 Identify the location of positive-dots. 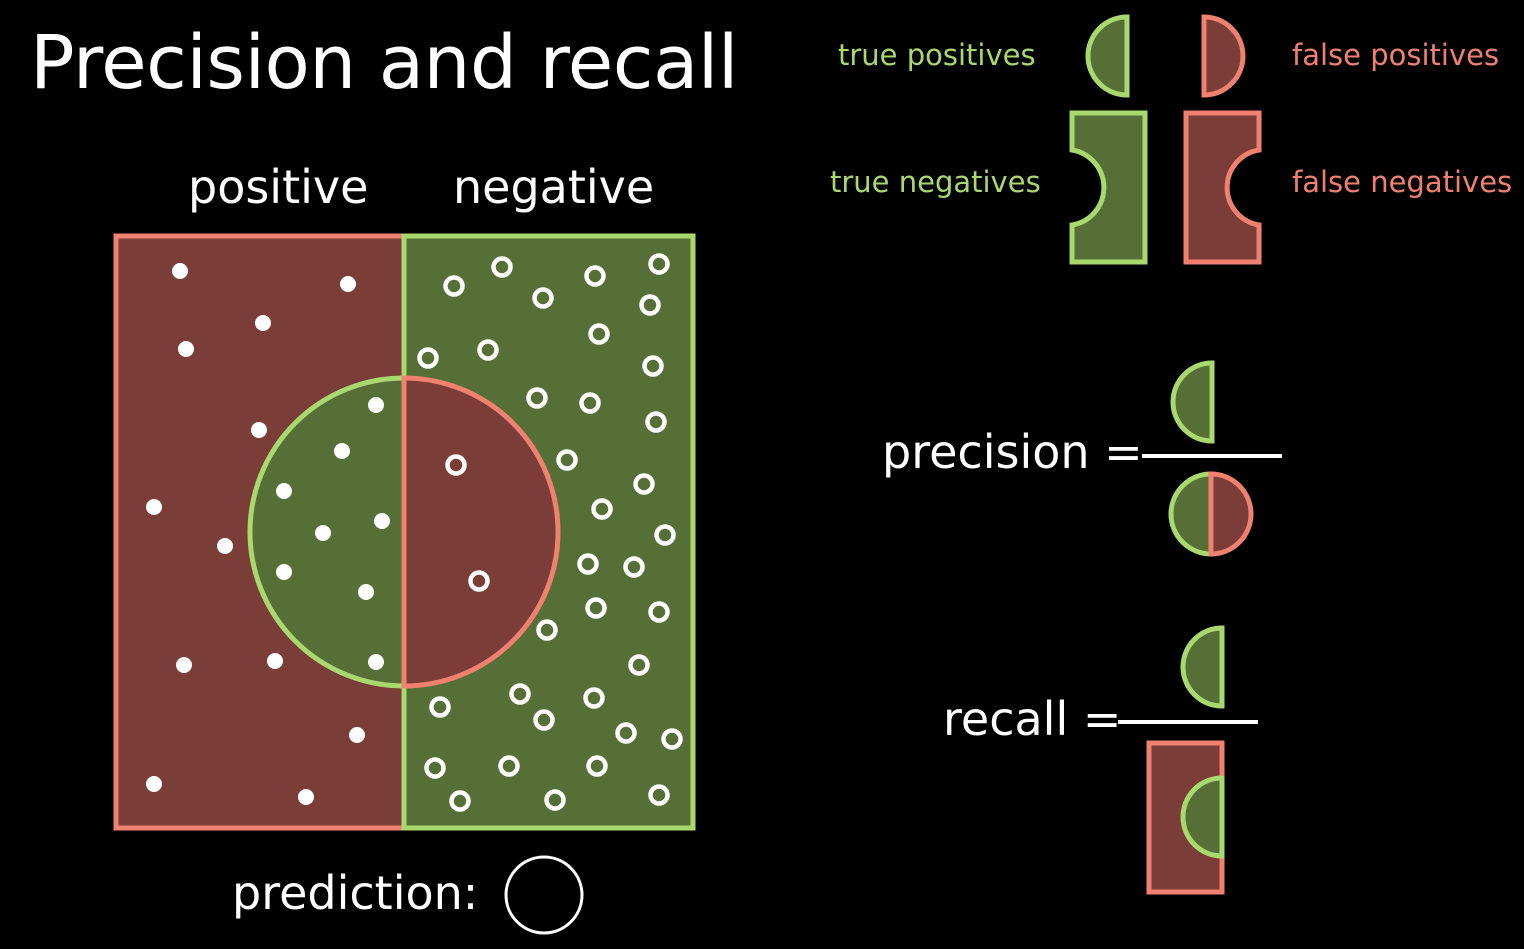
(268, 534).